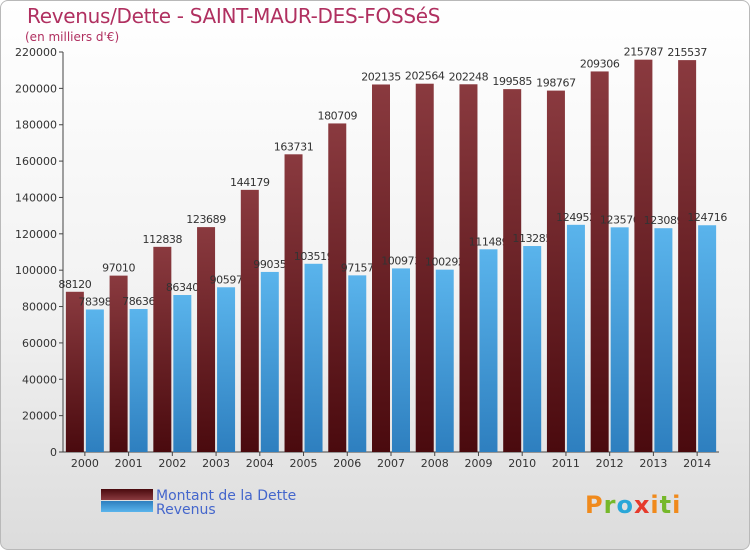 This screenshot has width=750, height=550. I want to click on bar-revenue-2013, so click(663, 340).